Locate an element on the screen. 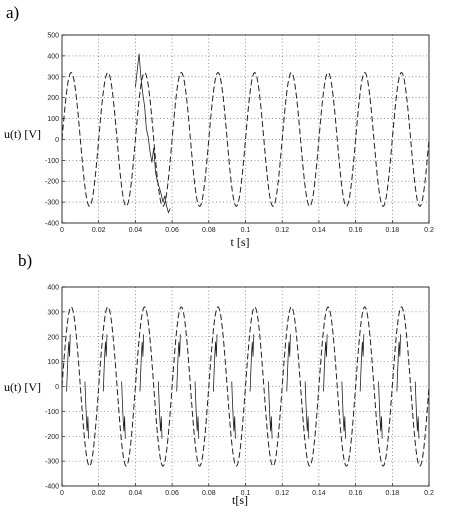  panel-label: a) is located at coordinates (12, 12).